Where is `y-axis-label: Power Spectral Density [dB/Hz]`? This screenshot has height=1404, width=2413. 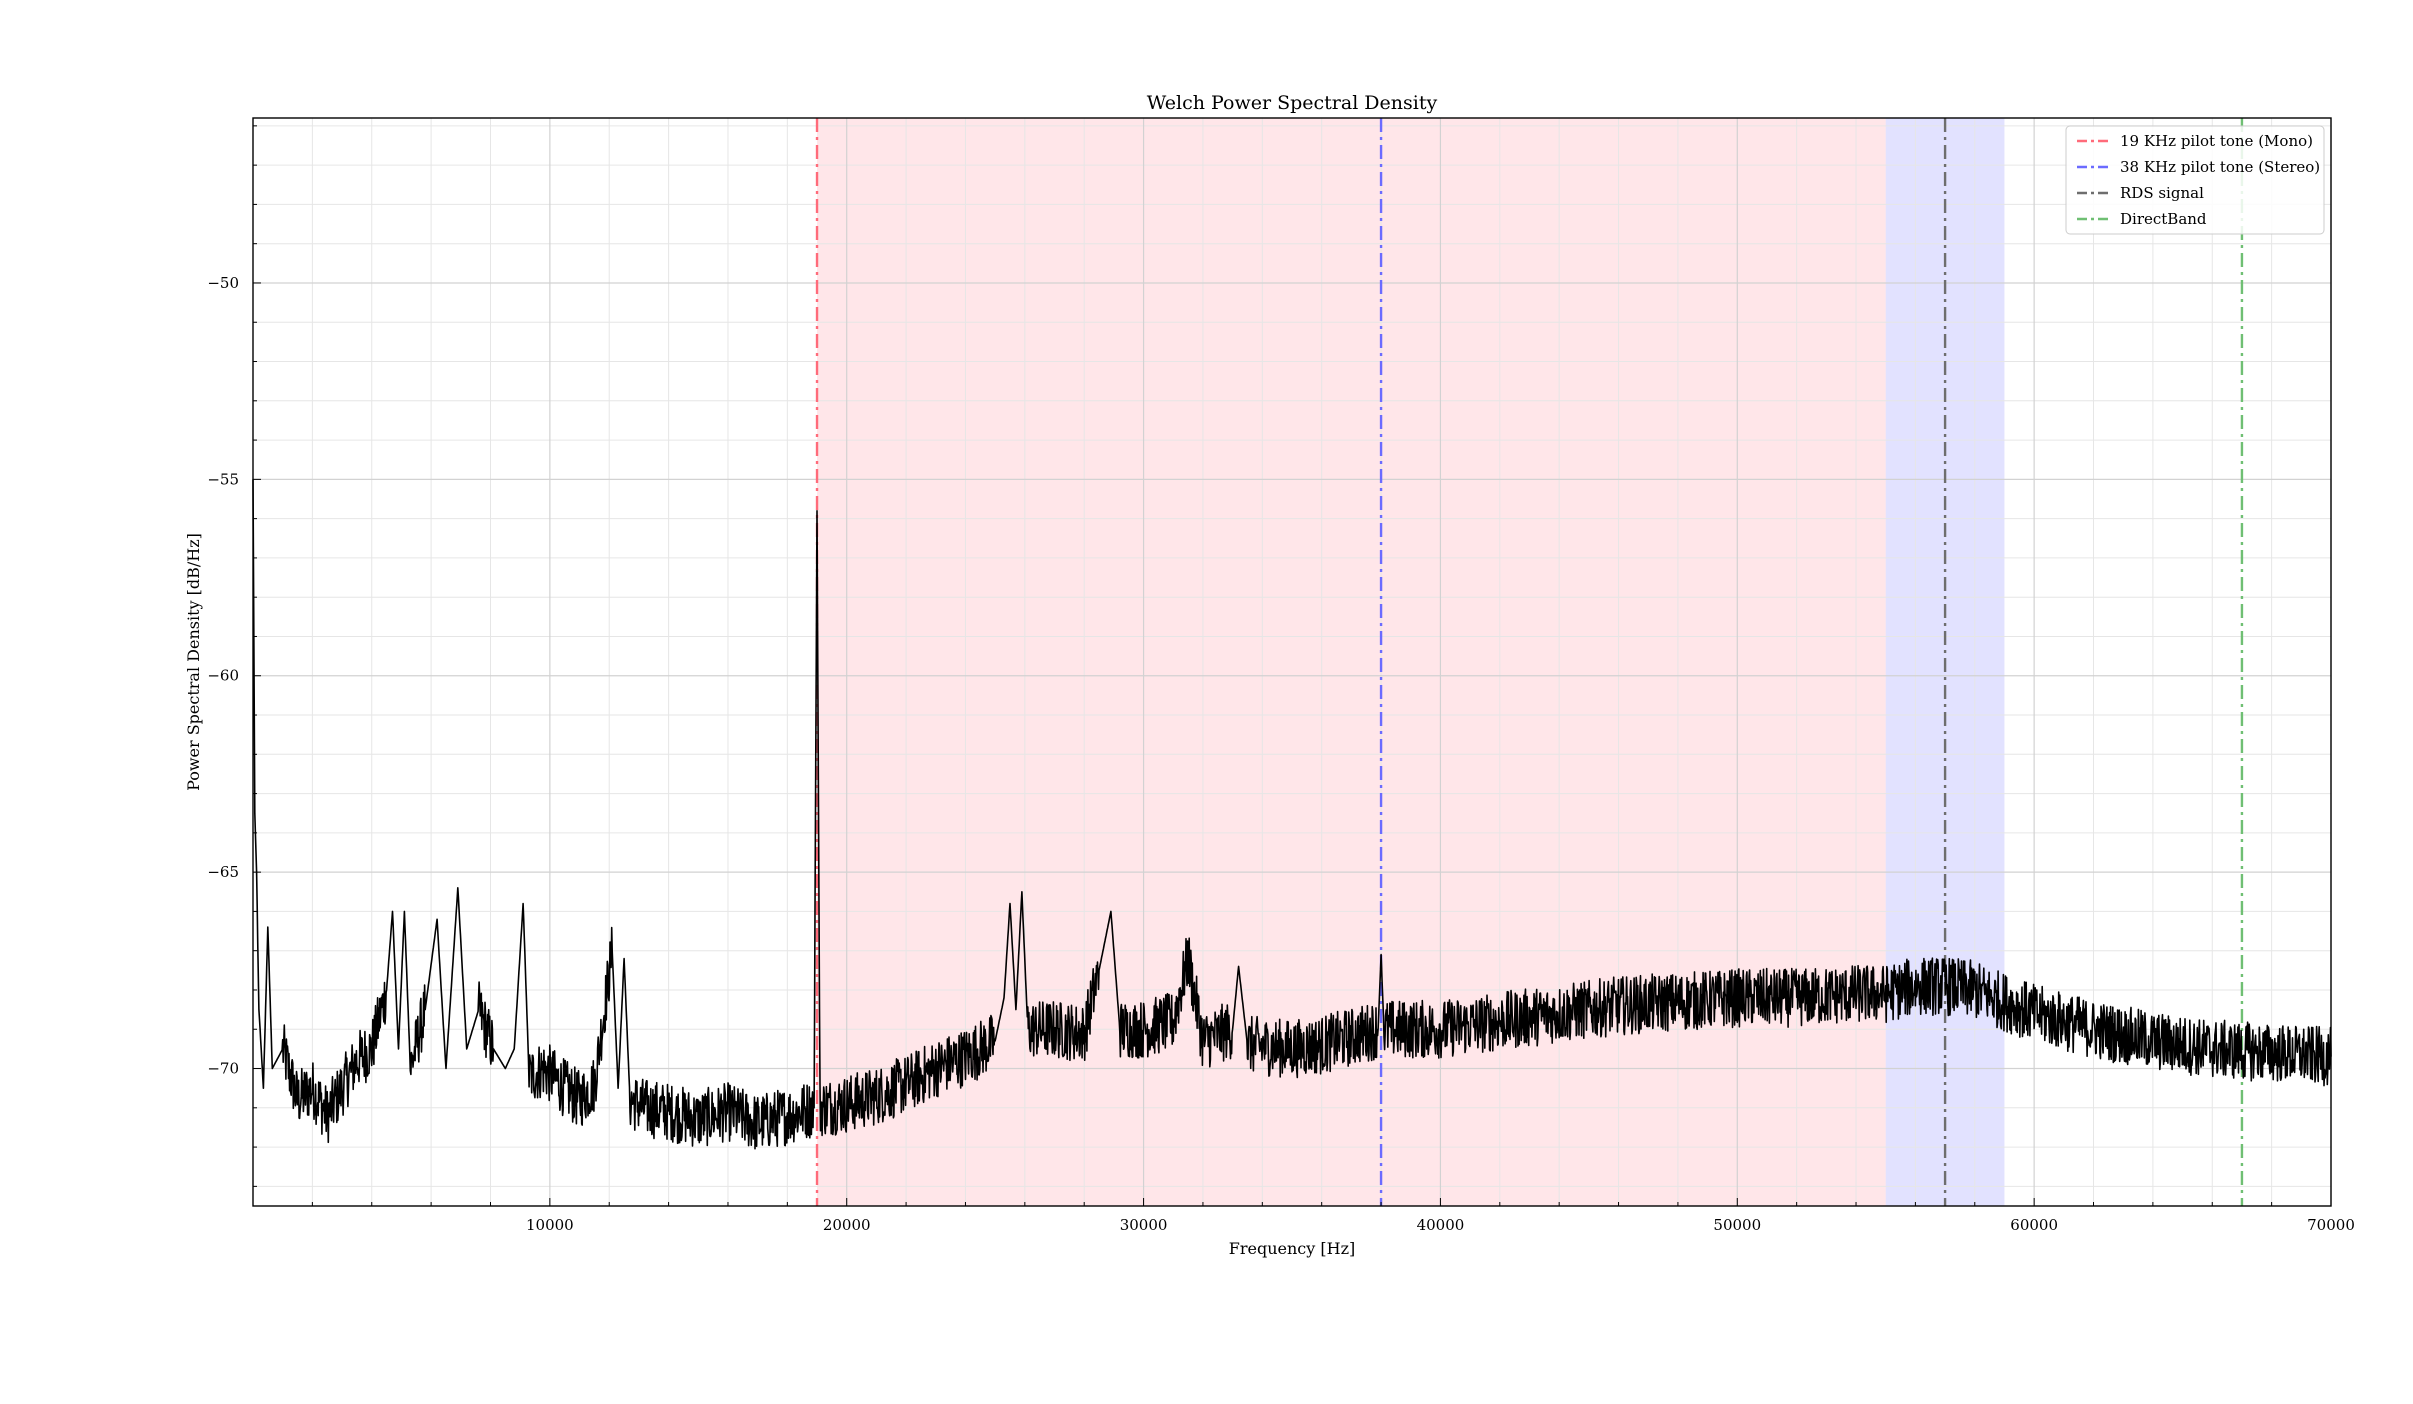
y-axis-label: Power Spectral Density [dB/Hz] is located at coordinates (193, 662).